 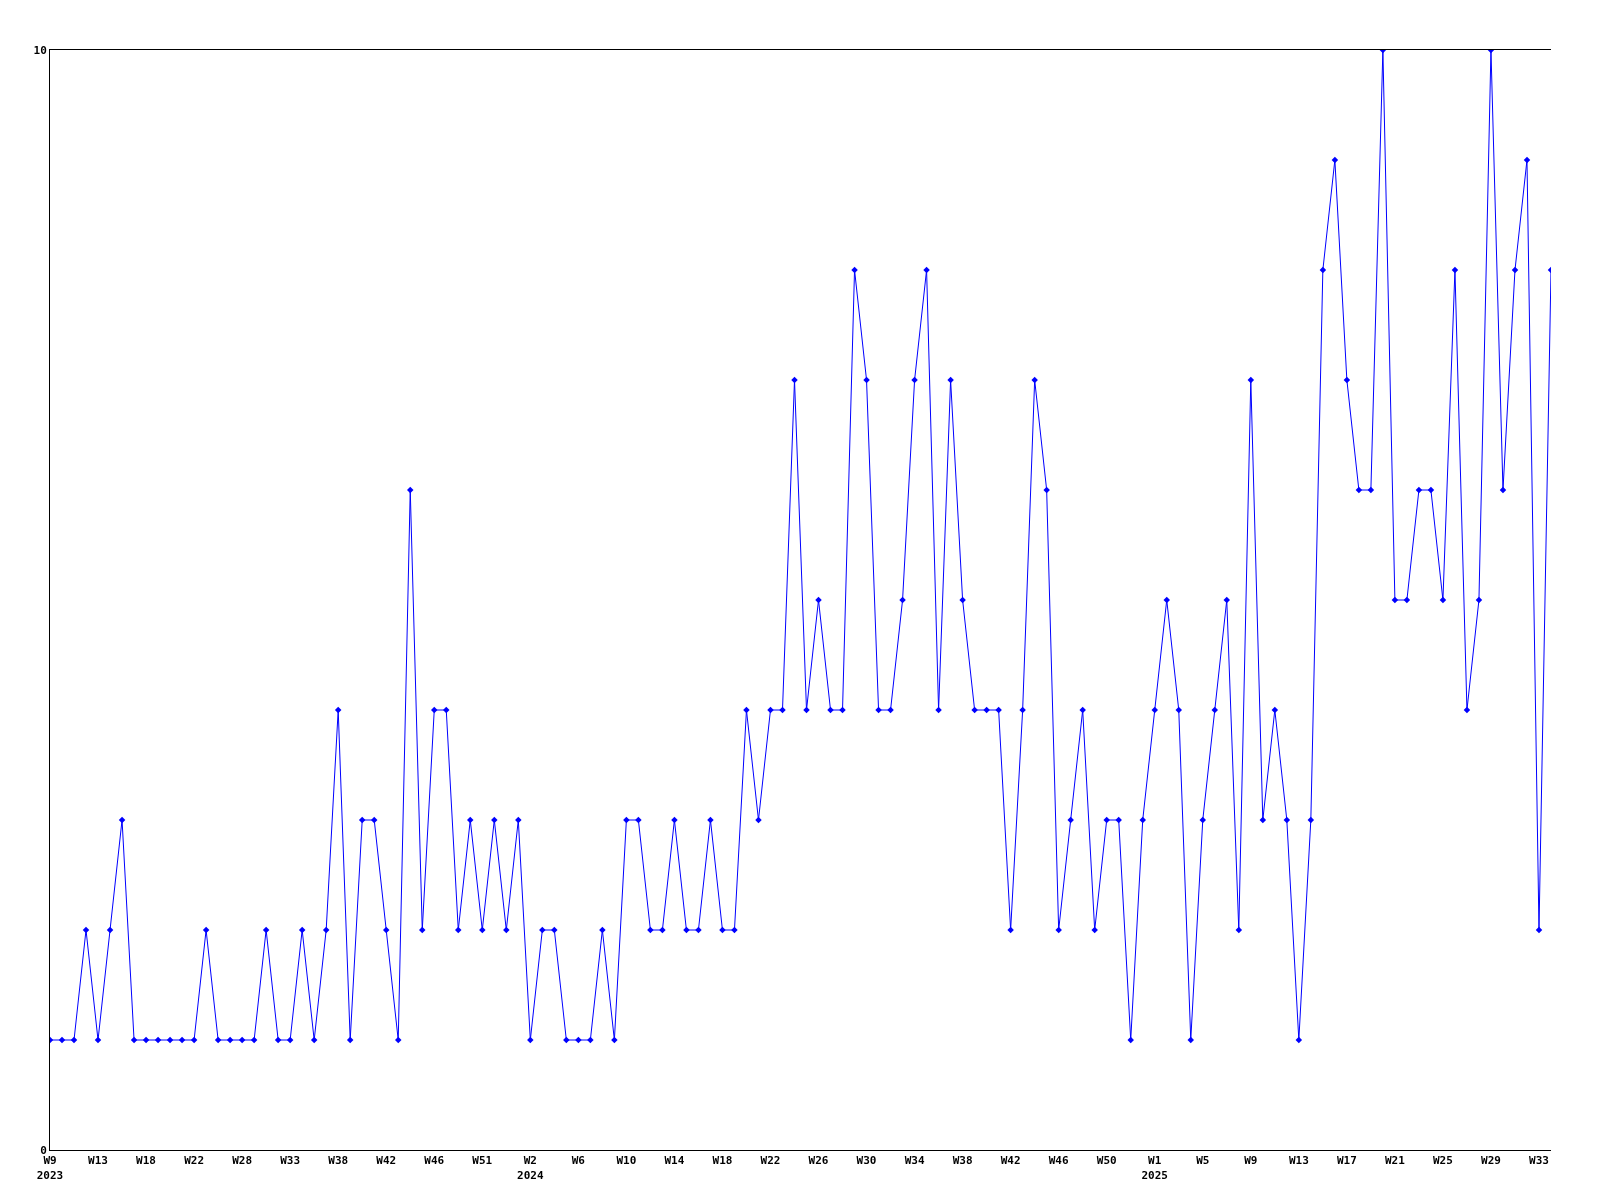 I want to click on x-tick-label: W2 2024, so click(x=530, y=1168).